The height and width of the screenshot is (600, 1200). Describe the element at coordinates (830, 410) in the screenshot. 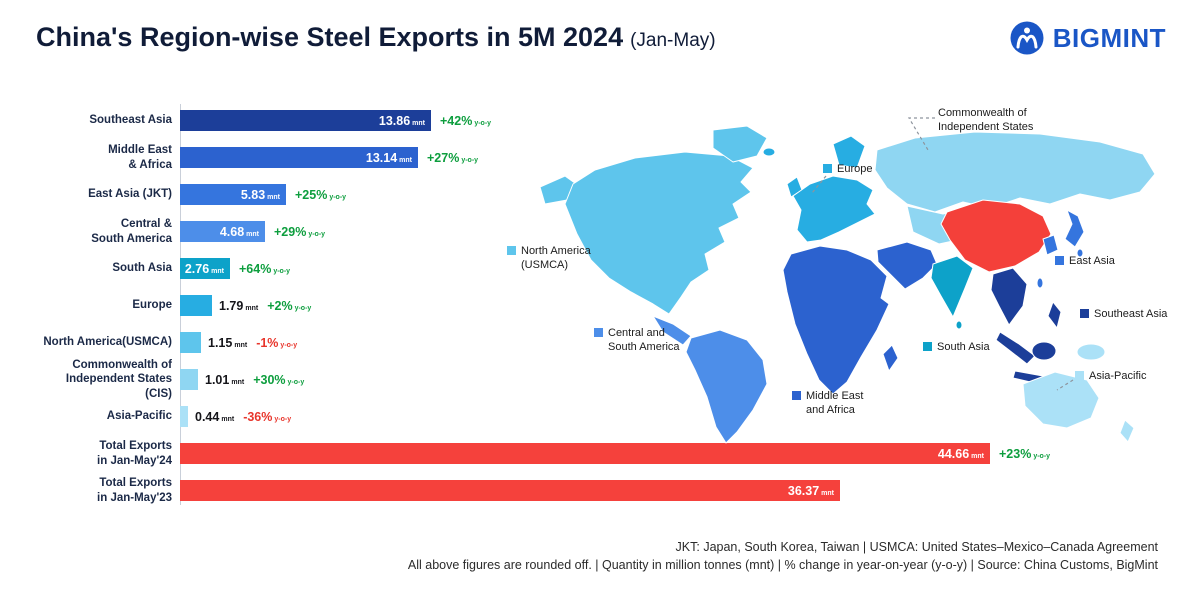

I see `map-label-text: and Africa` at that location.